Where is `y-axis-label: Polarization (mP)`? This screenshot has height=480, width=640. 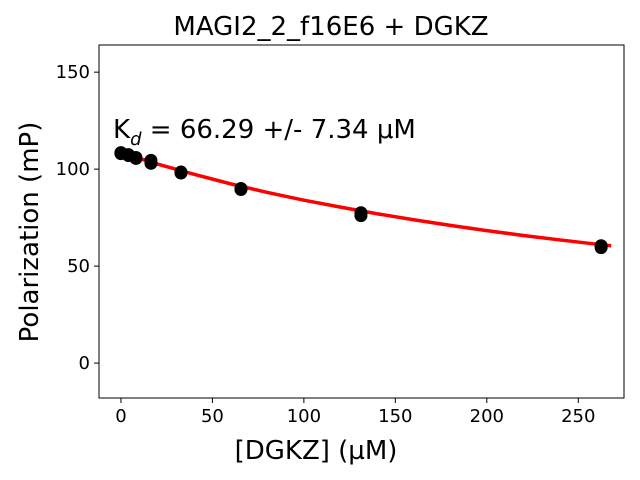
y-axis-label: Polarization (mP) is located at coordinates (30, 232).